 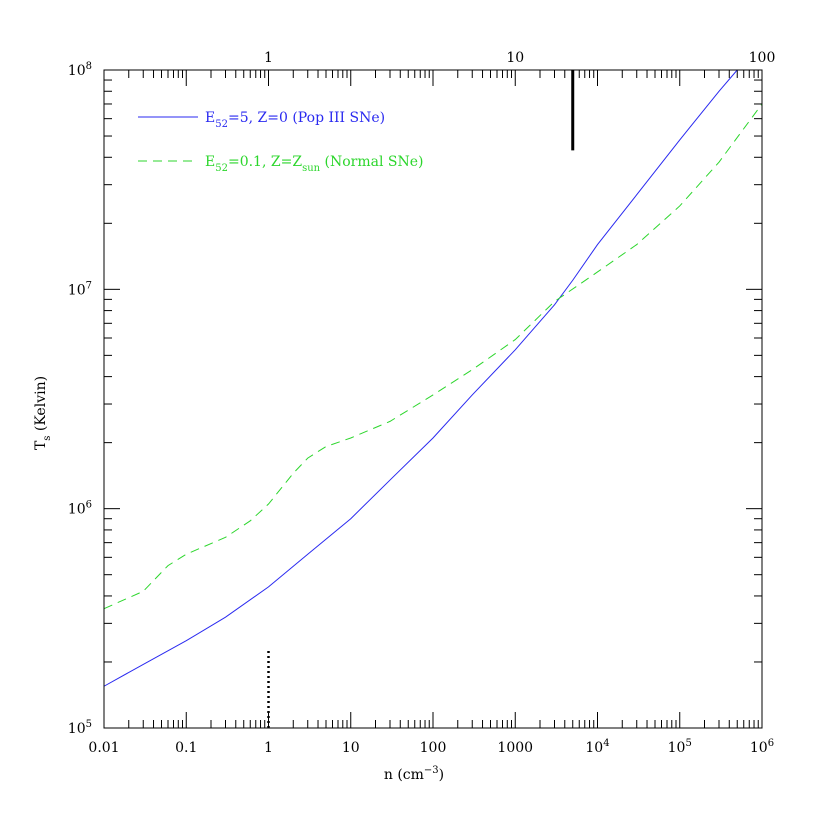 What do you see at coordinates (680, 747) in the screenshot?
I see `x-tick-label: 10⁵` at bounding box center [680, 747].